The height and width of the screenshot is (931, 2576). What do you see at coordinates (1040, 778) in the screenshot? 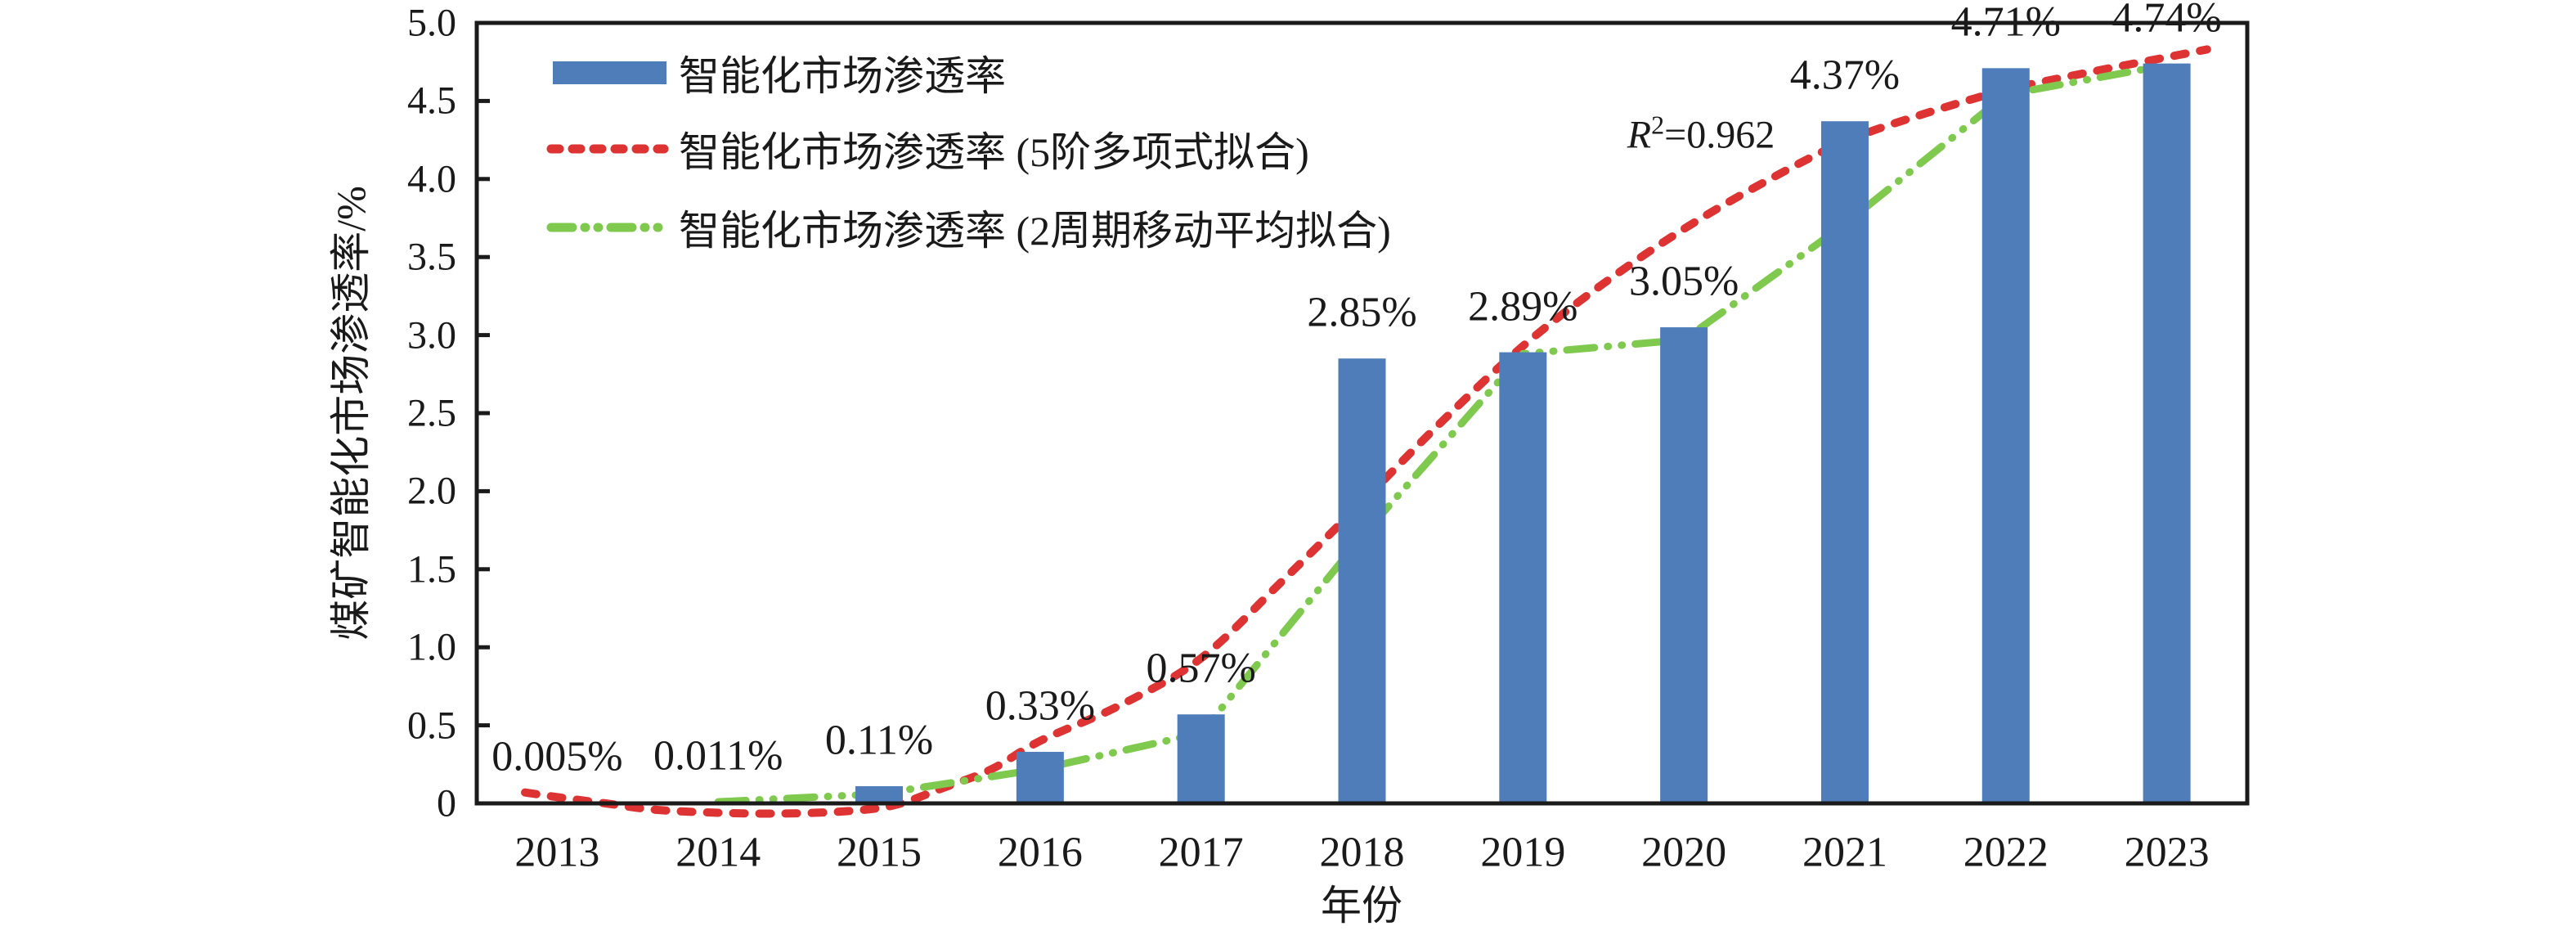
I see `bar-2016` at bounding box center [1040, 778].